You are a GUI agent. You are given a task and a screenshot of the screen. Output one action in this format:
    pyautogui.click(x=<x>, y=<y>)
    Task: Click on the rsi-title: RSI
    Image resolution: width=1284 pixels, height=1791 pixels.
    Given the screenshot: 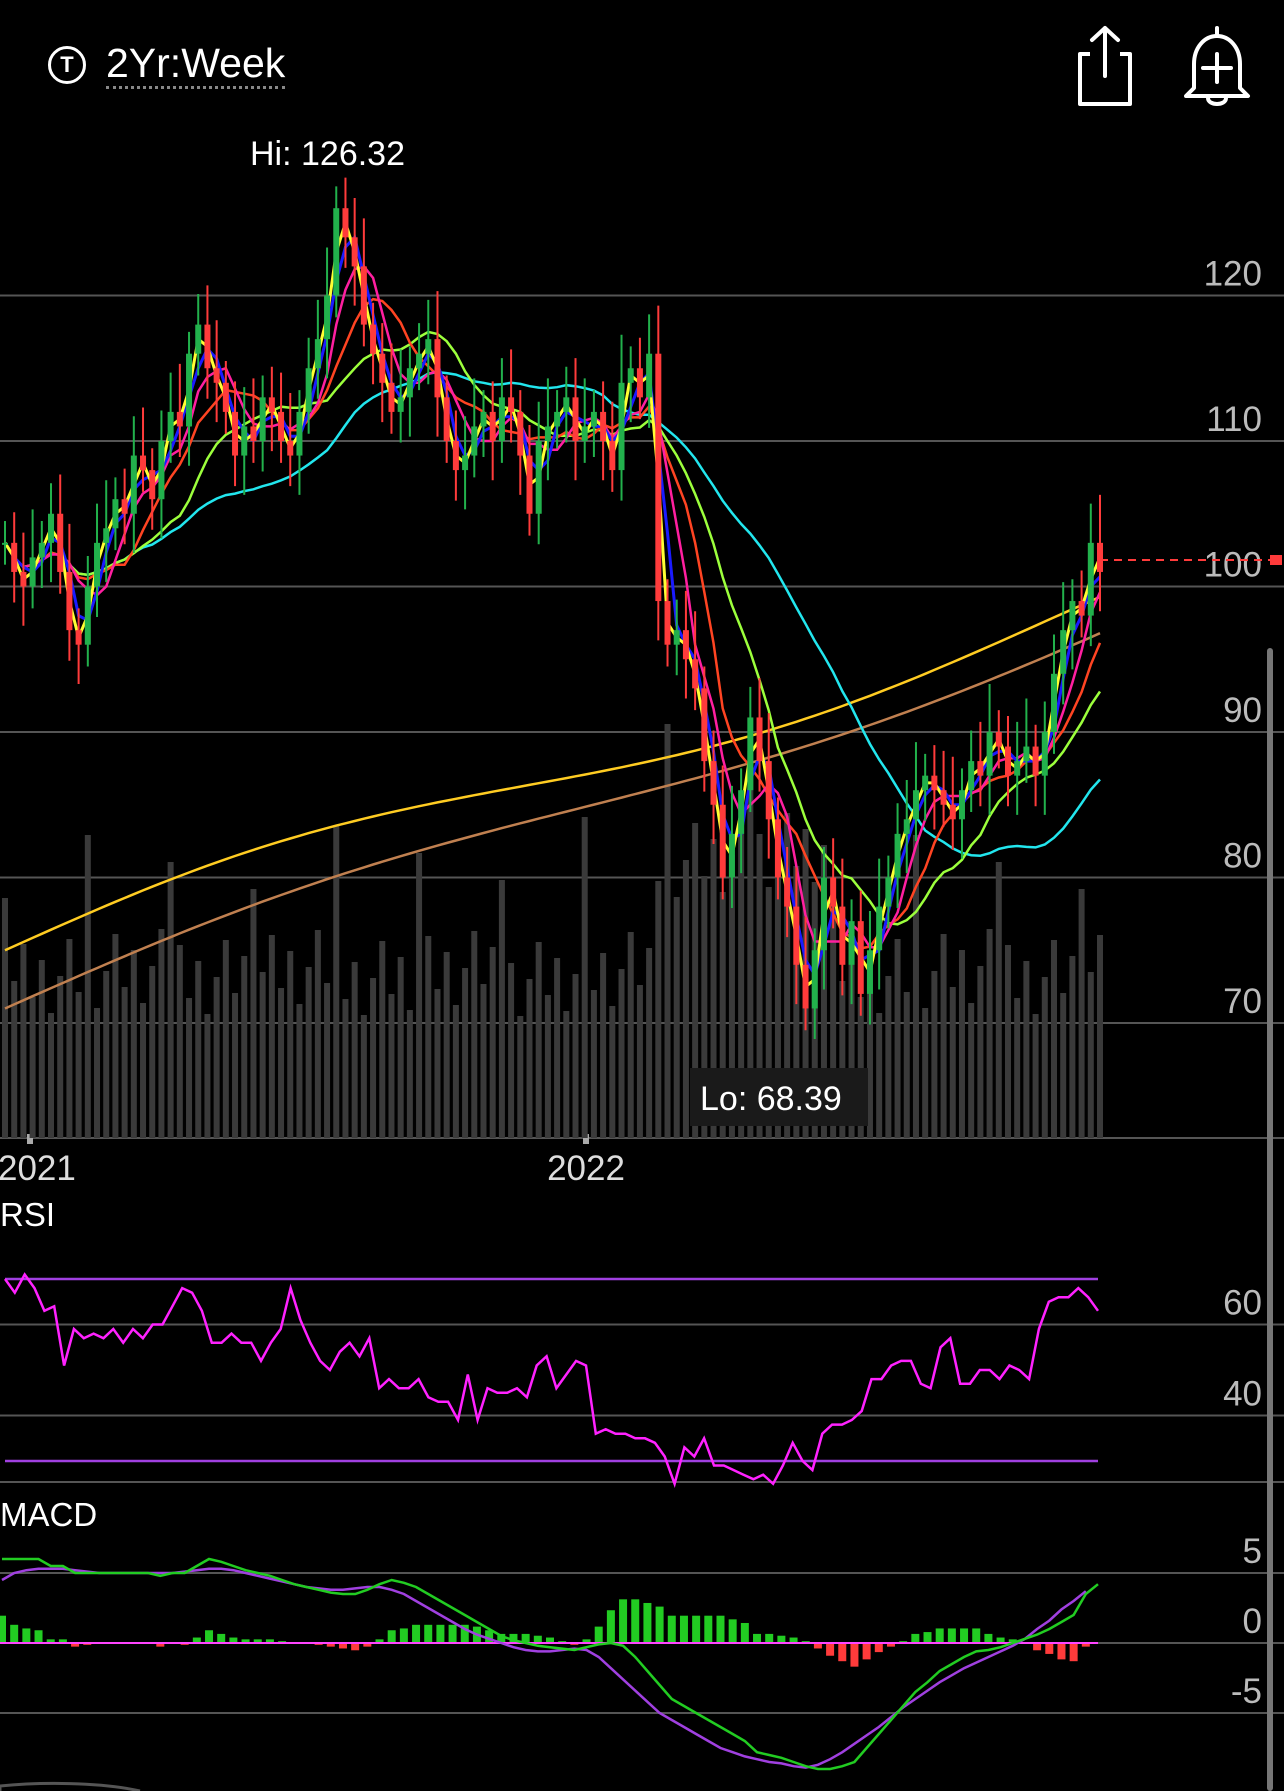 What is the action you would take?
    pyautogui.click(x=27, y=1214)
    